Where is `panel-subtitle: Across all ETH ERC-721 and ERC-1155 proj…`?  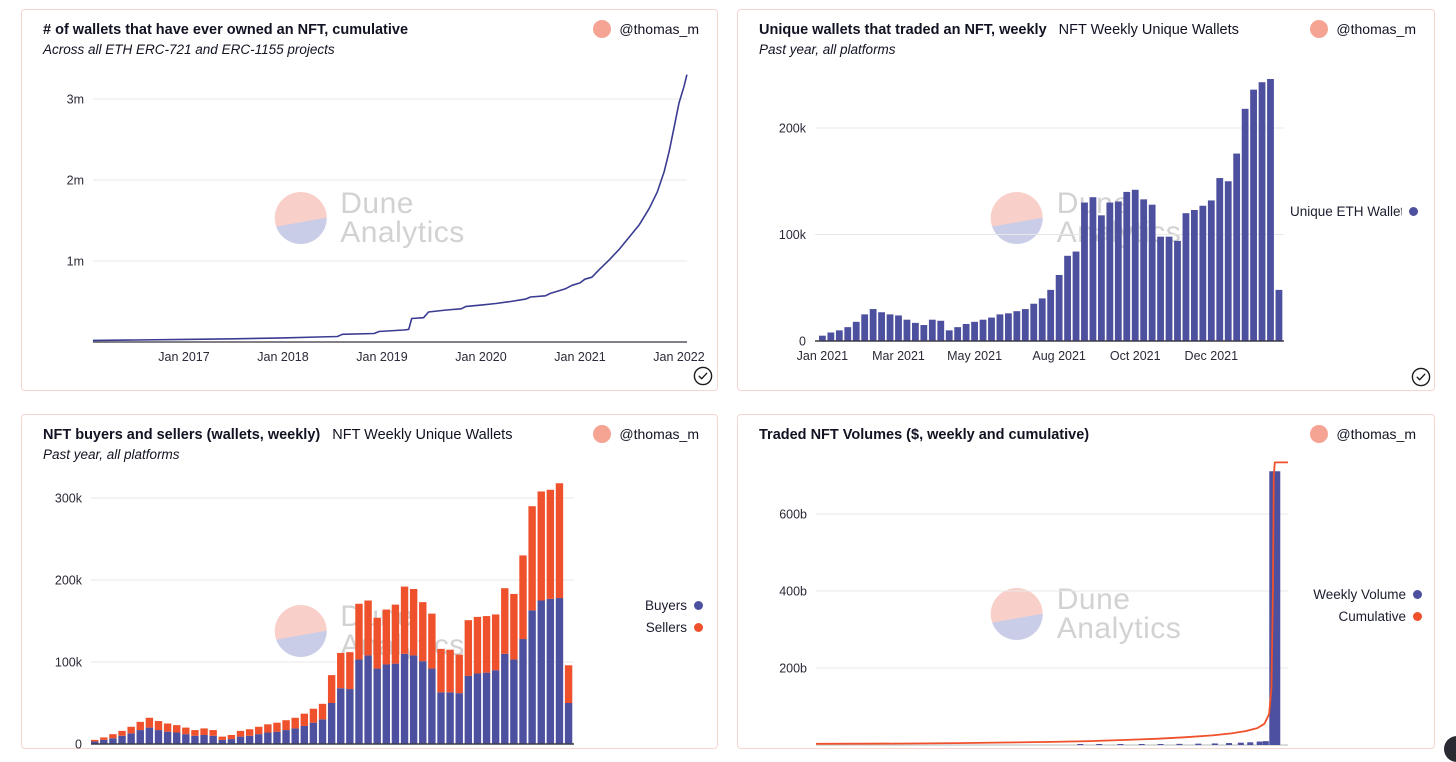 panel-subtitle: Across all ETH ERC-721 and ERC-1155 proj… is located at coordinates (189, 49).